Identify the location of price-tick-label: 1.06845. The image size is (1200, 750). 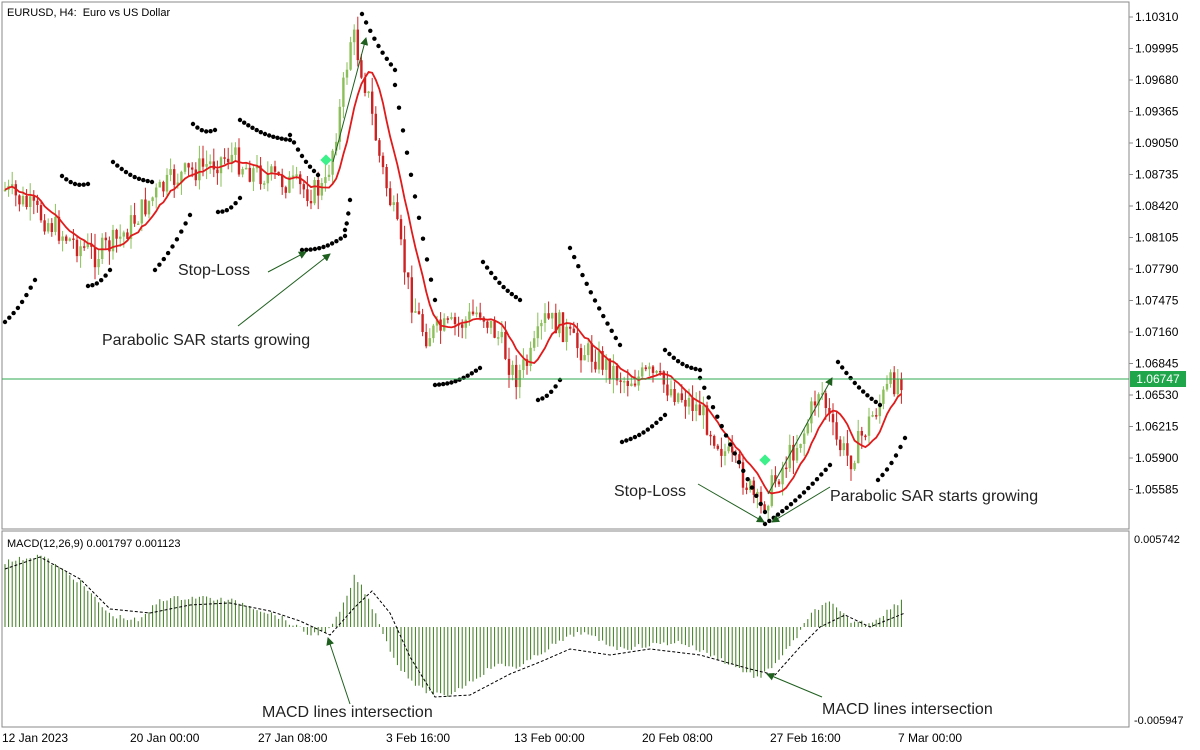
(1157, 364).